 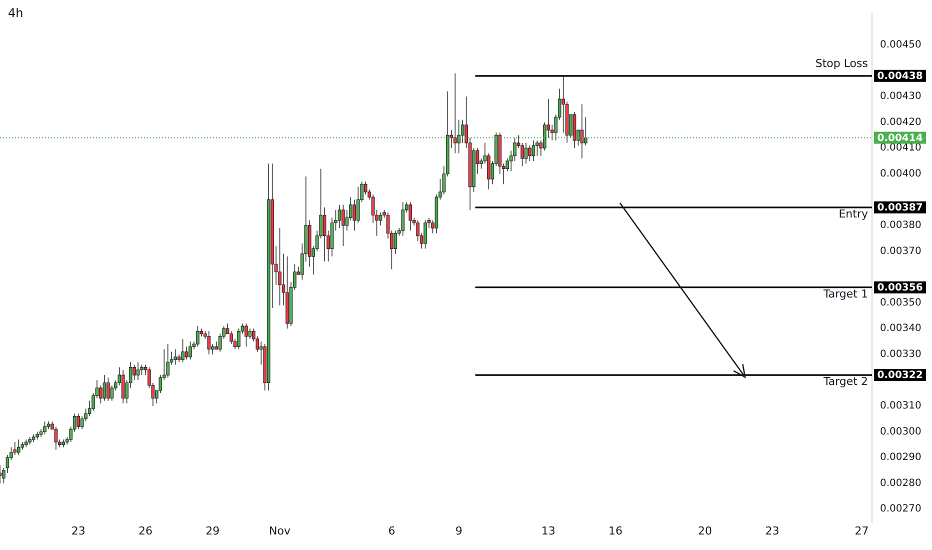 I want to click on ref-line-label: Stop Loss, so click(x=841, y=63).